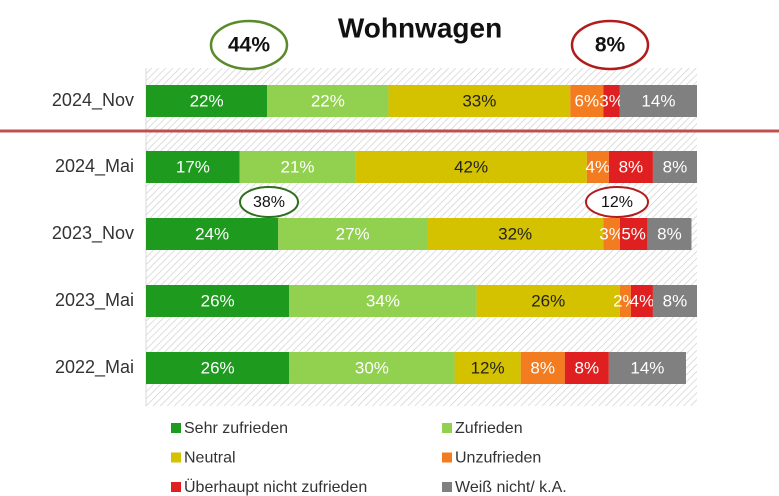  I want to click on value-label: 5%, so click(633, 233).